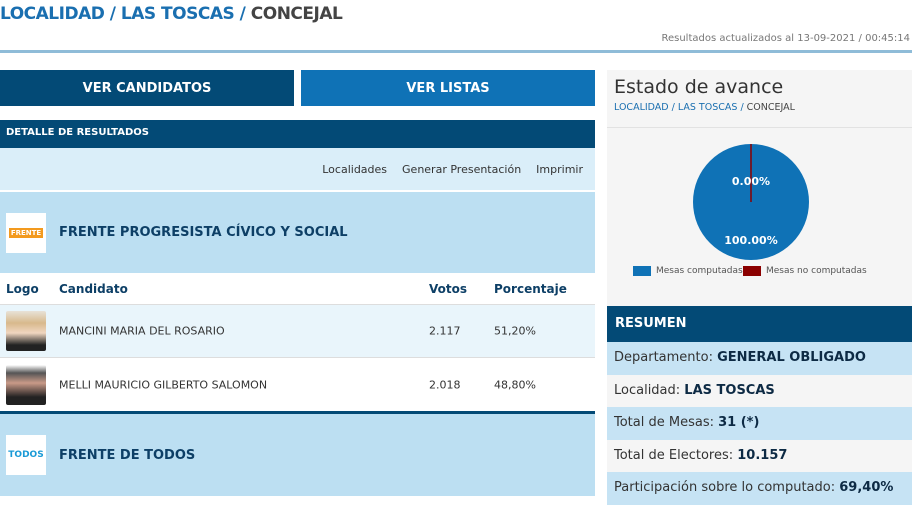 This screenshot has height=505, width=912. Describe the element at coordinates (727, 422) in the screenshot. I see `value: 31` at that location.